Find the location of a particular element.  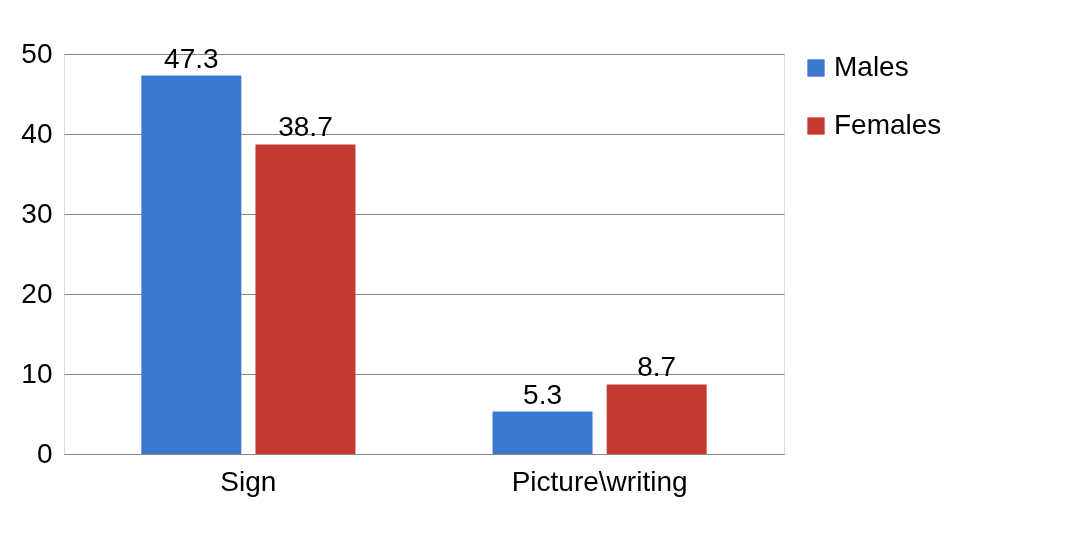

data-label: 38.7 is located at coordinates (305, 127).